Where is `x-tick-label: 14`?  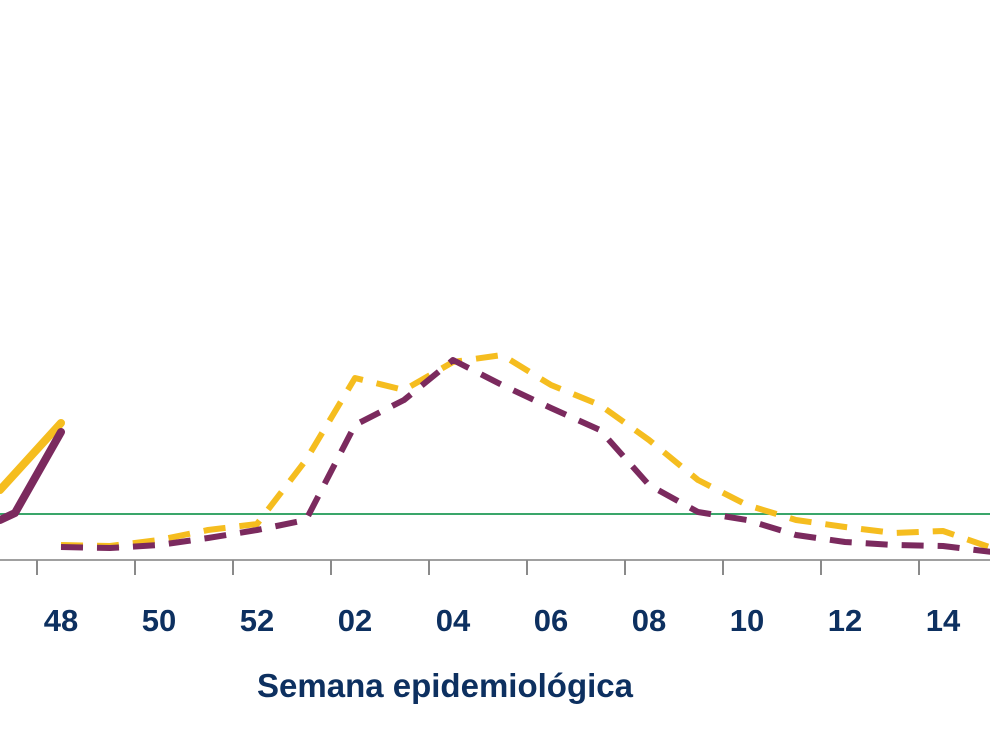 x-tick-label: 14 is located at coordinates (943, 620).